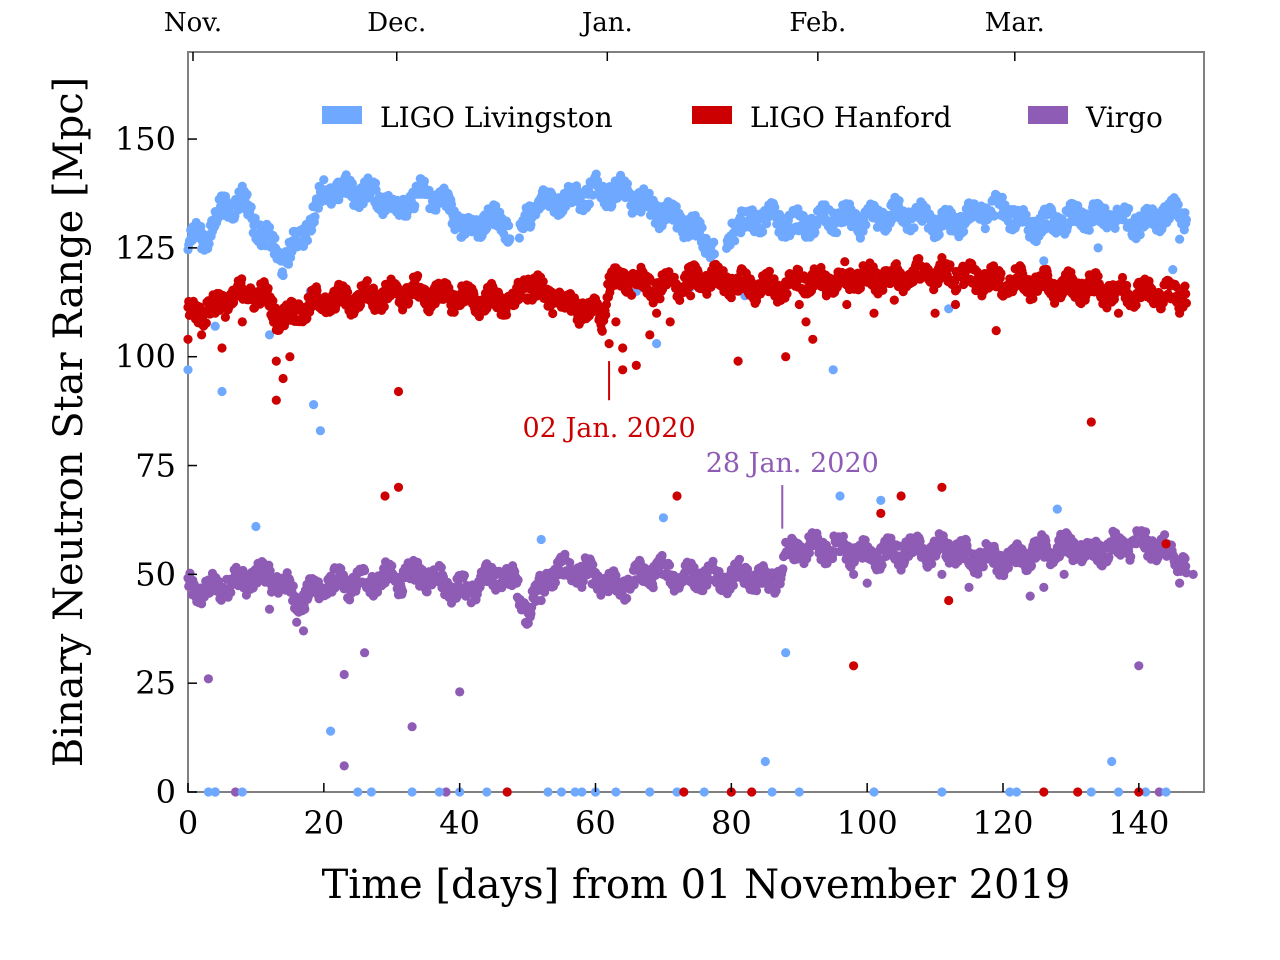  I want to click on virgo-annotation-label: 28 Jan. 2020, so click(792, 463).